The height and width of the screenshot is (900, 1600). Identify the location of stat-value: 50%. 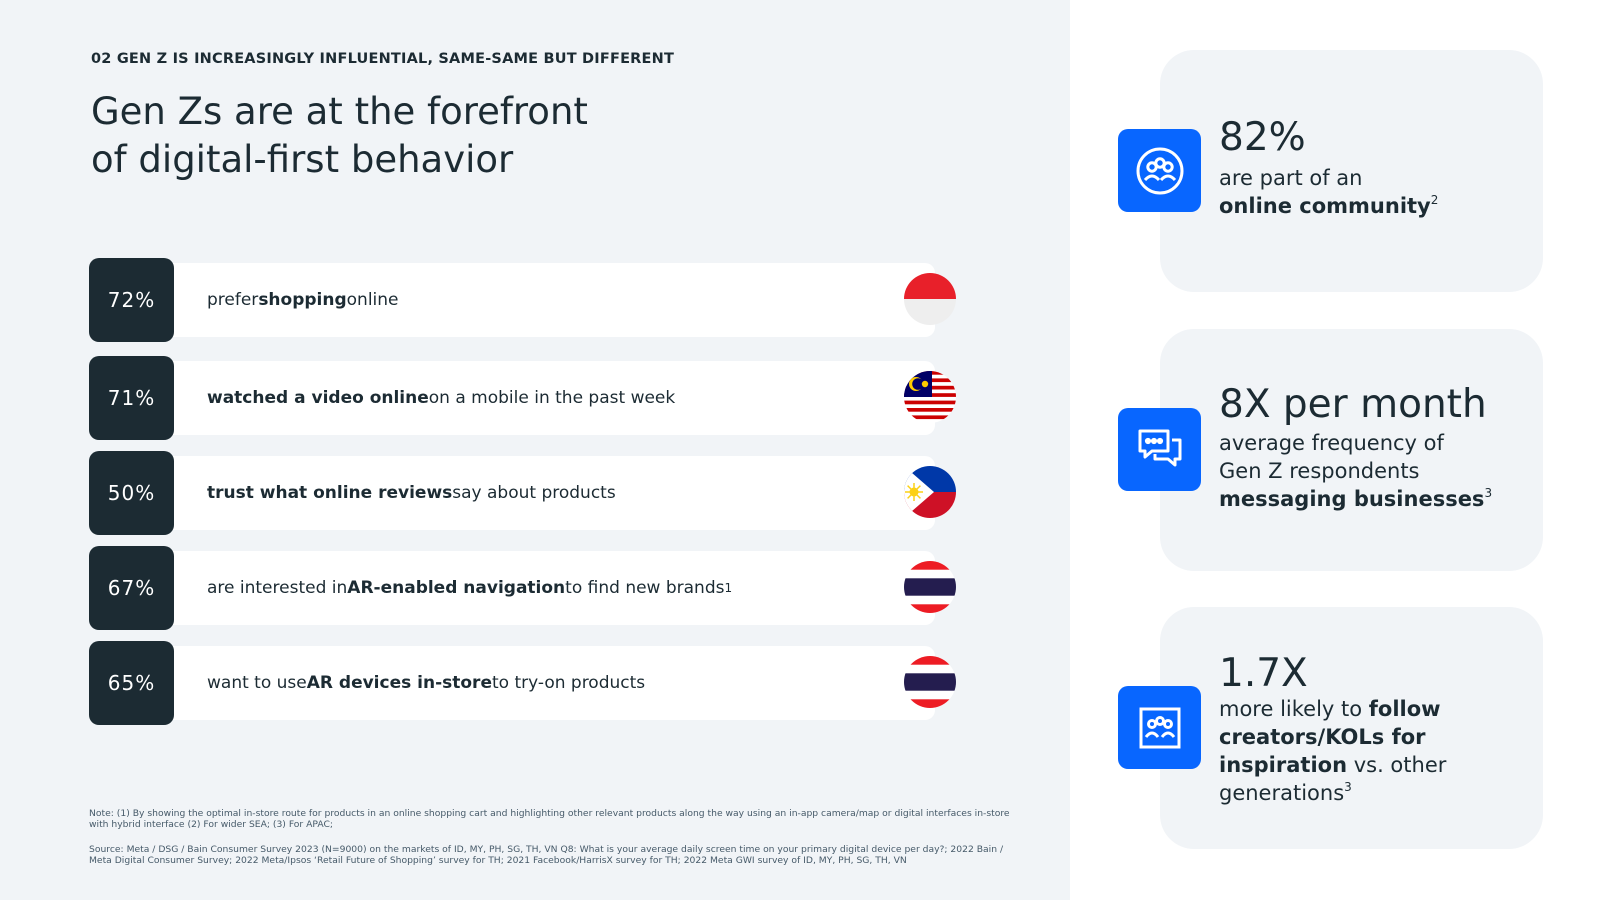
(131, 493).